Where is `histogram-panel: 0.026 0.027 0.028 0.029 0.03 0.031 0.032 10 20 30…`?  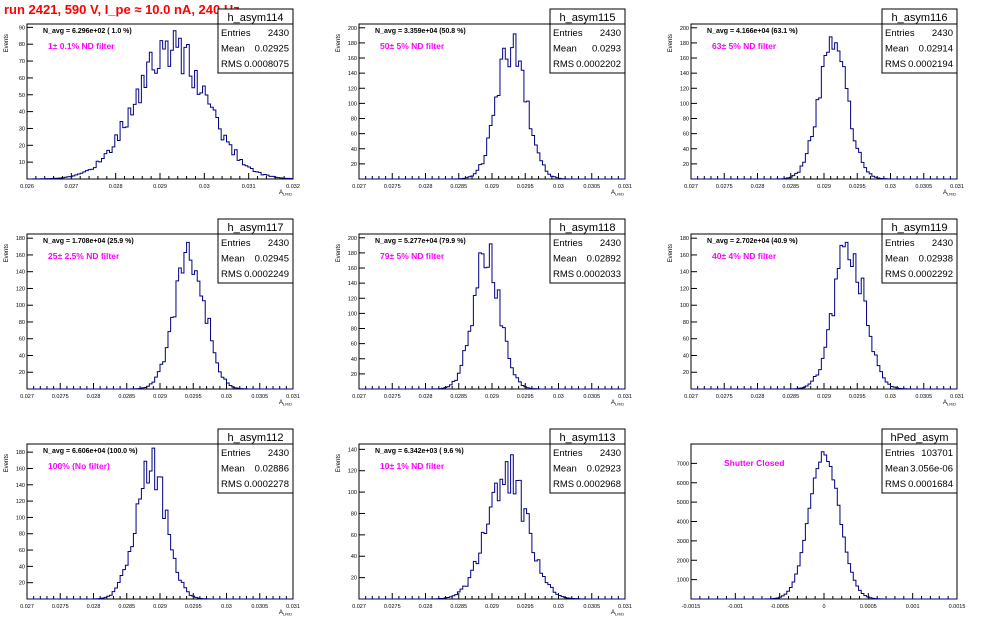 histogram-panel: 0.026 0.027 0.028 0.029 0.03 0.031 0.032 10 20 30… is located at coordinates (152, 102).